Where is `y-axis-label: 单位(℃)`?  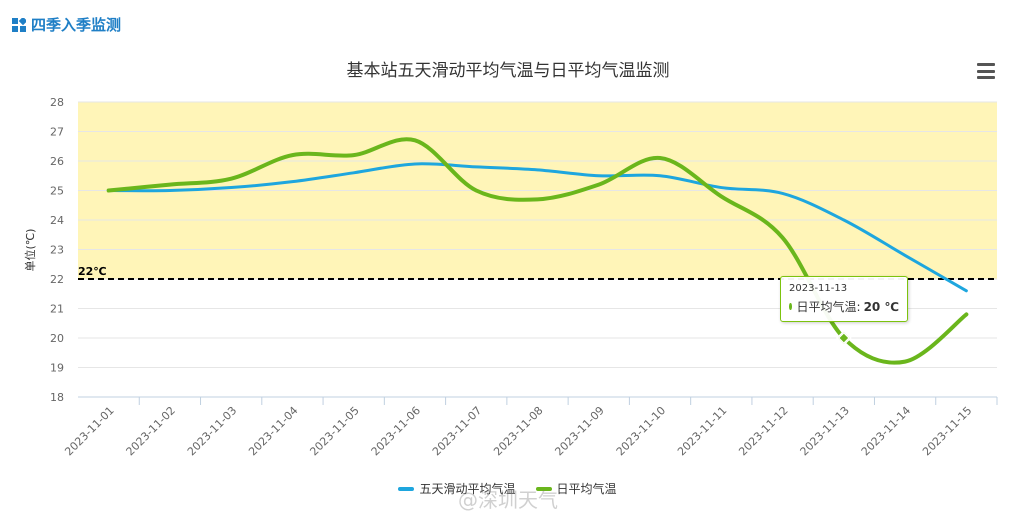
y-axis-label: 单位(℃) is located at coordinates (30, 250).